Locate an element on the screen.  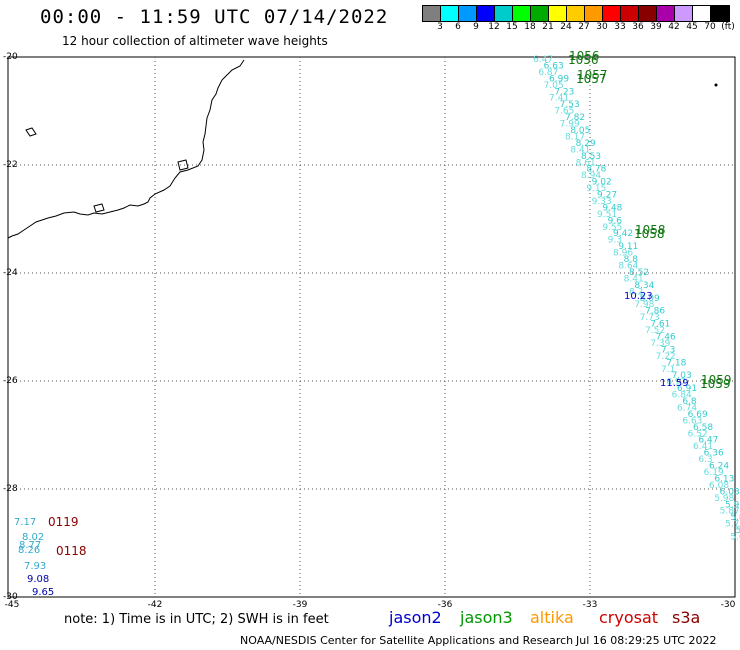
color-scale-label: 33 is located at coordinates (620, 27).